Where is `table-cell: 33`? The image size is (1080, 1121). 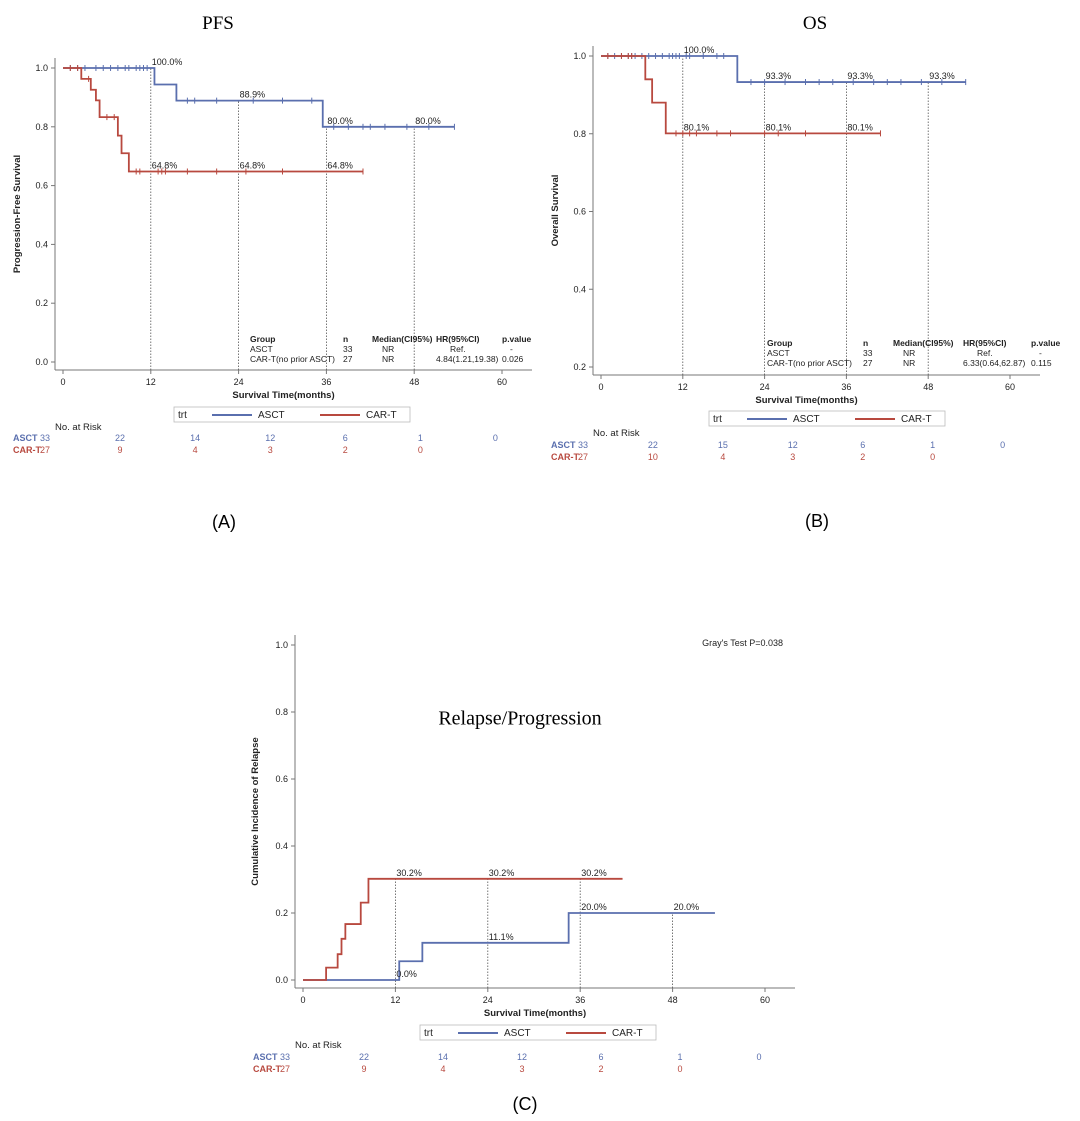
table-cell: 33 is located at coordinates (868, 353).